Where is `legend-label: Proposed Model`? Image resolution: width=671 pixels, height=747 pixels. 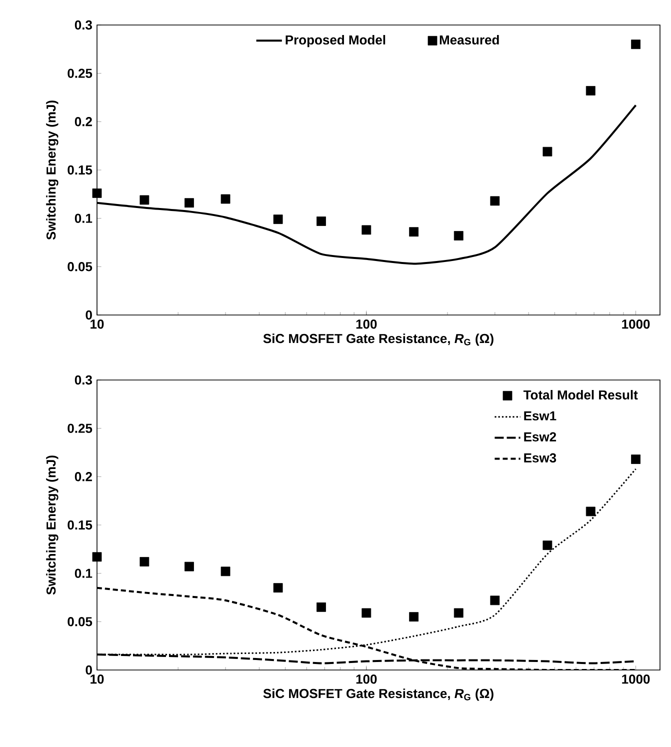
legend-label: Proposed Model is located at coordinates (336, 41).